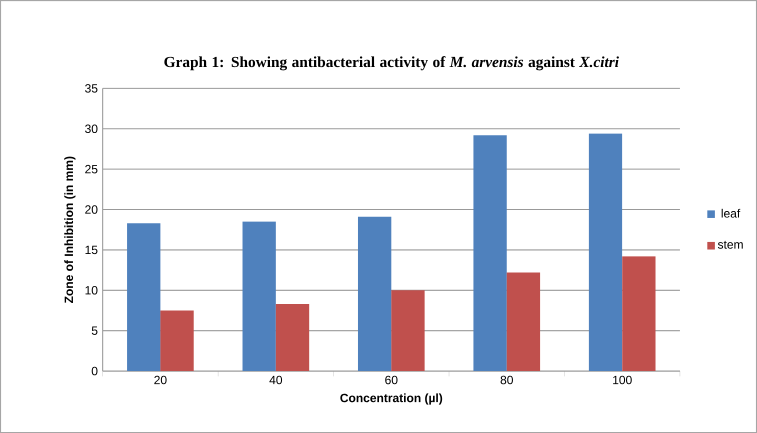 The image size is (757, 433). I want to click on x-tick-label: 20, so click(160, 380).